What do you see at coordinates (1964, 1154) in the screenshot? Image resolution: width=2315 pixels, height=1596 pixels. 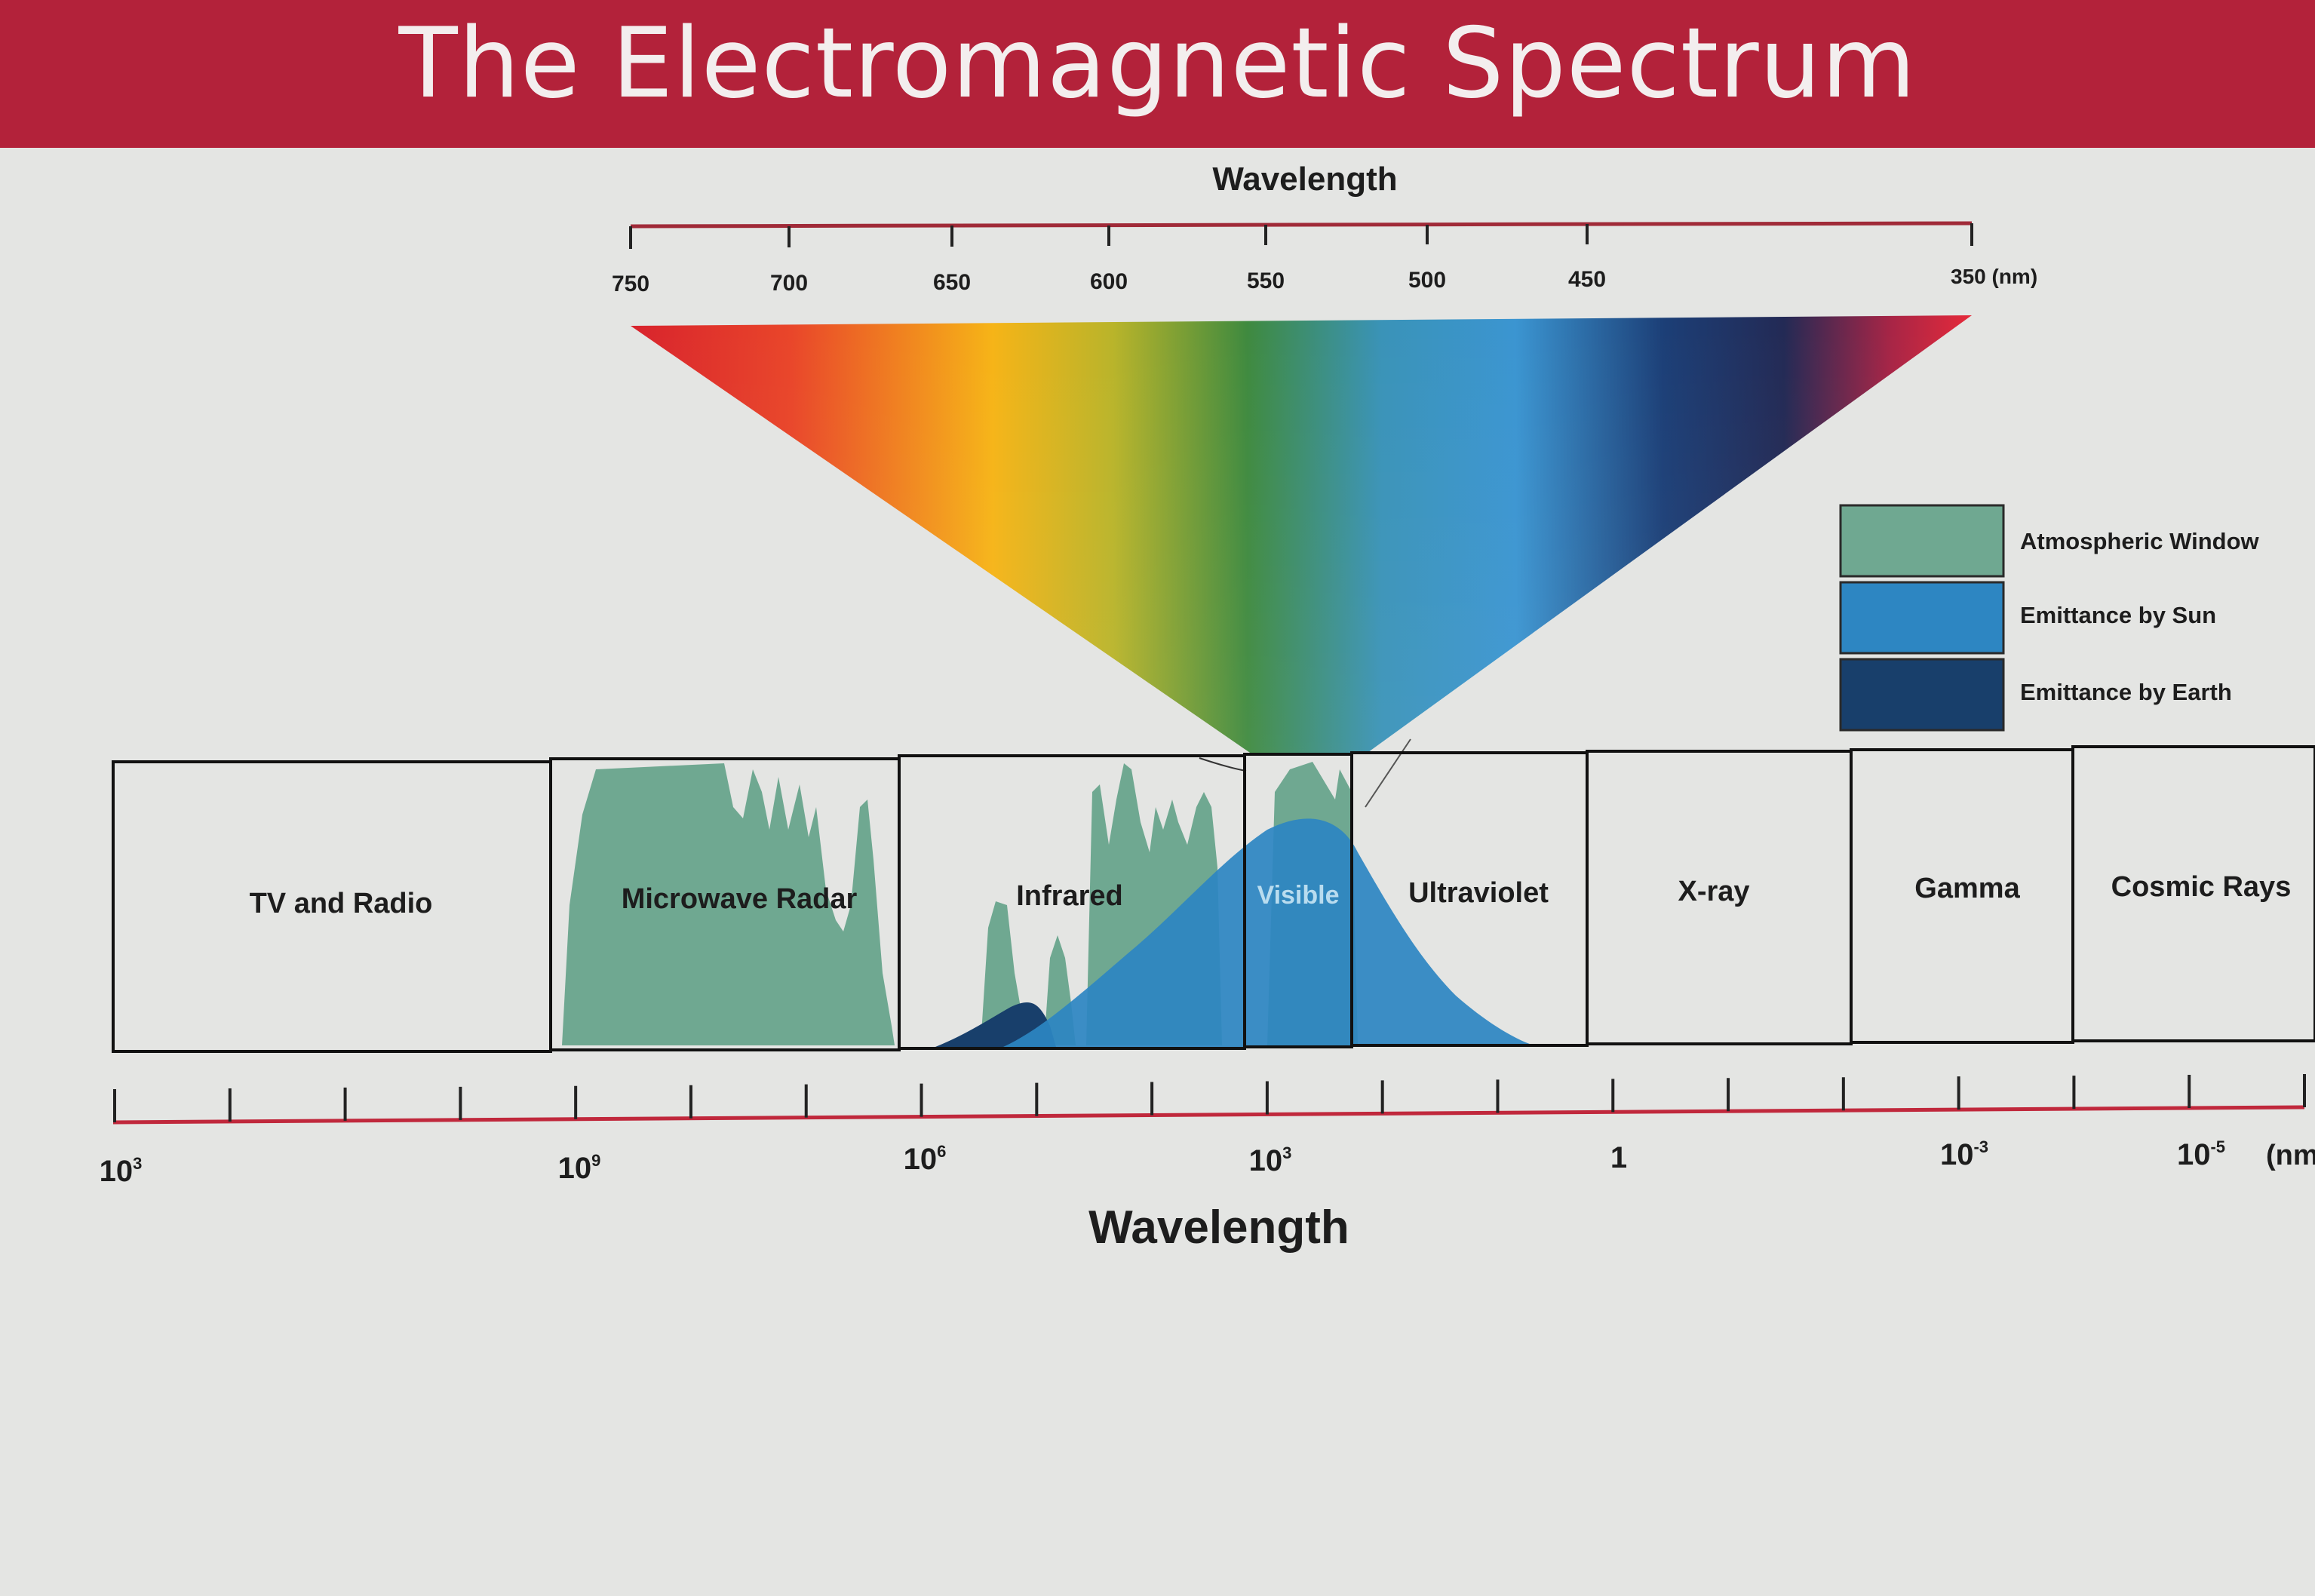 I see `axis-label: 10⁻³` at bounding box center [1964, 1154].